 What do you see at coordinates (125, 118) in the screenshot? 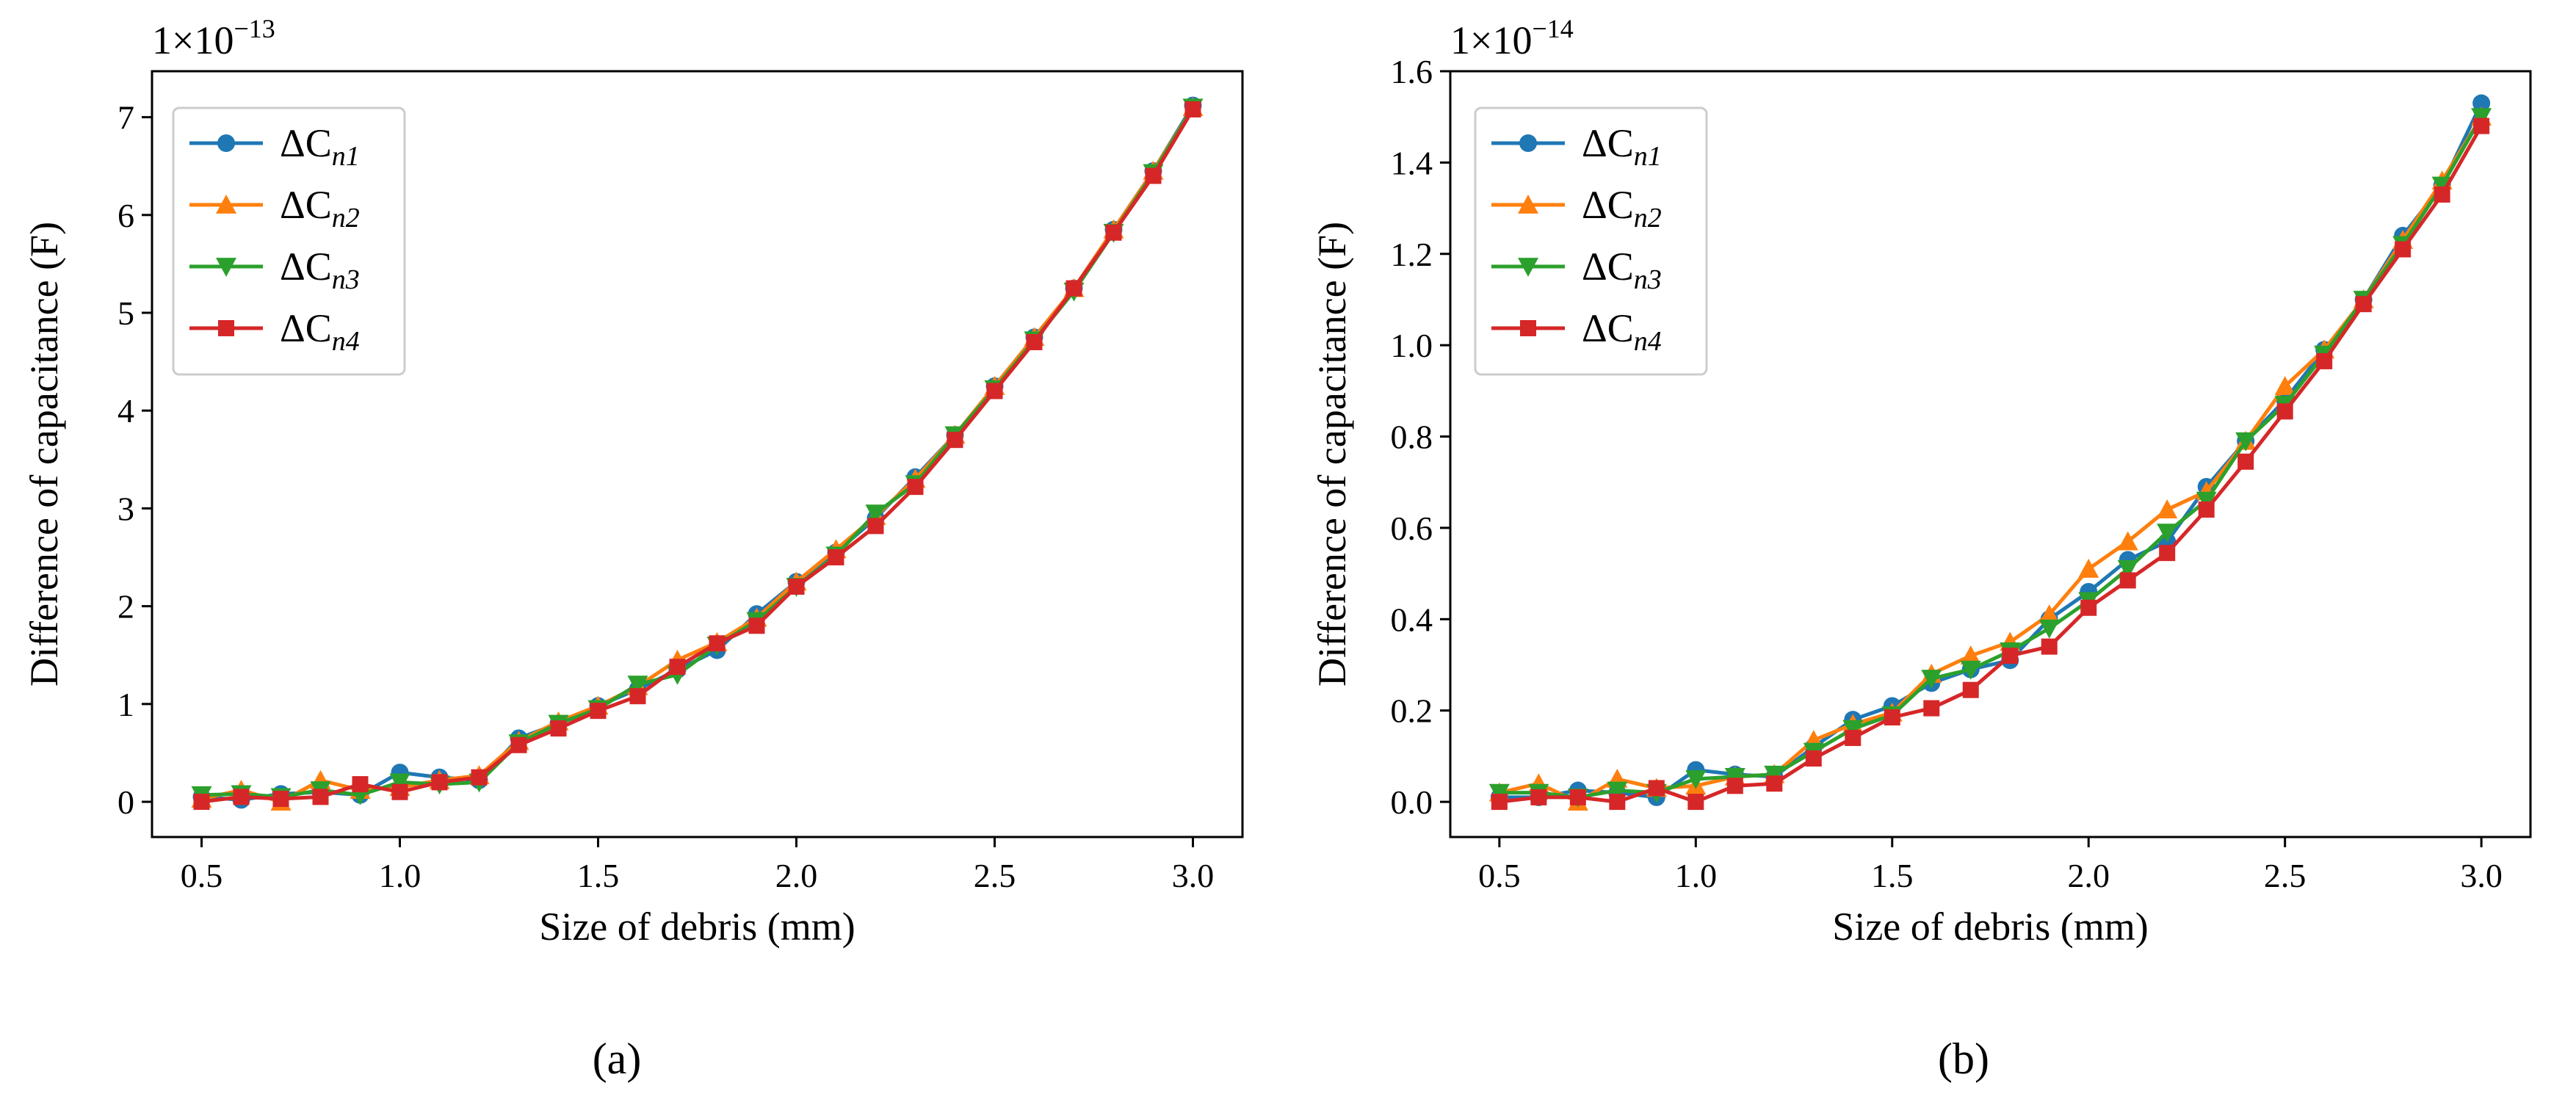
I see `y-tick-label: 7` at bounding box center [125, 118].